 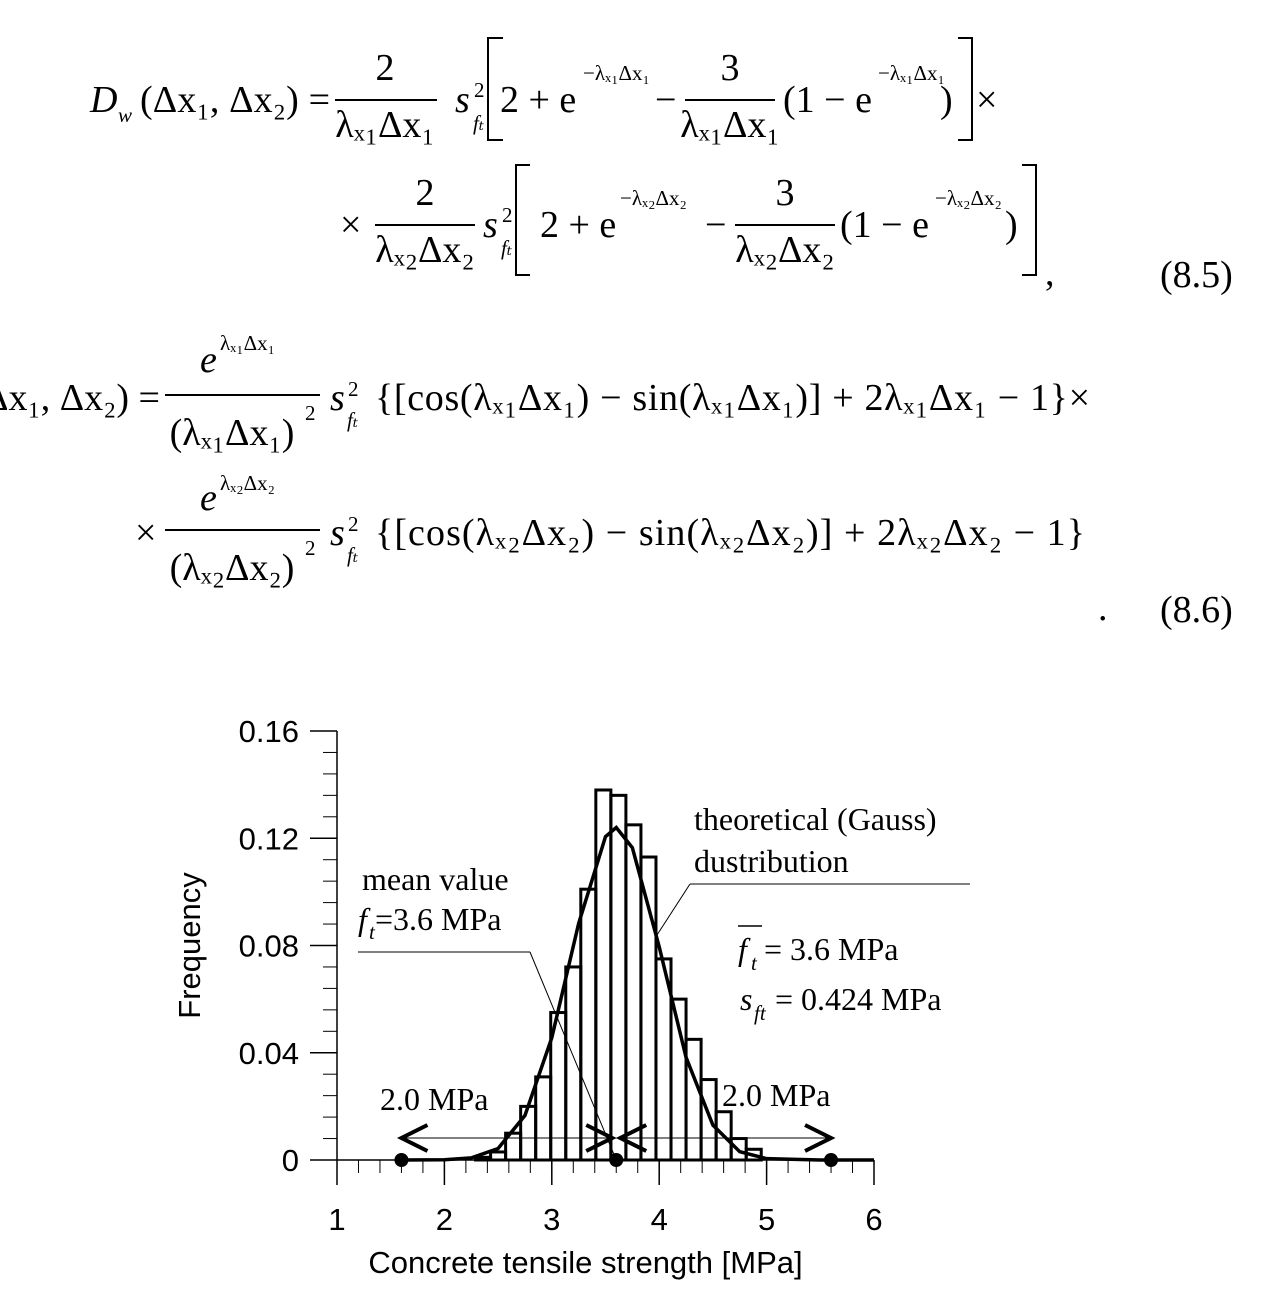 What do you see at coordinates (269, 946) in the screenshot?
I see `y-tick-label: 0.08` at bounding box center [269, 946].